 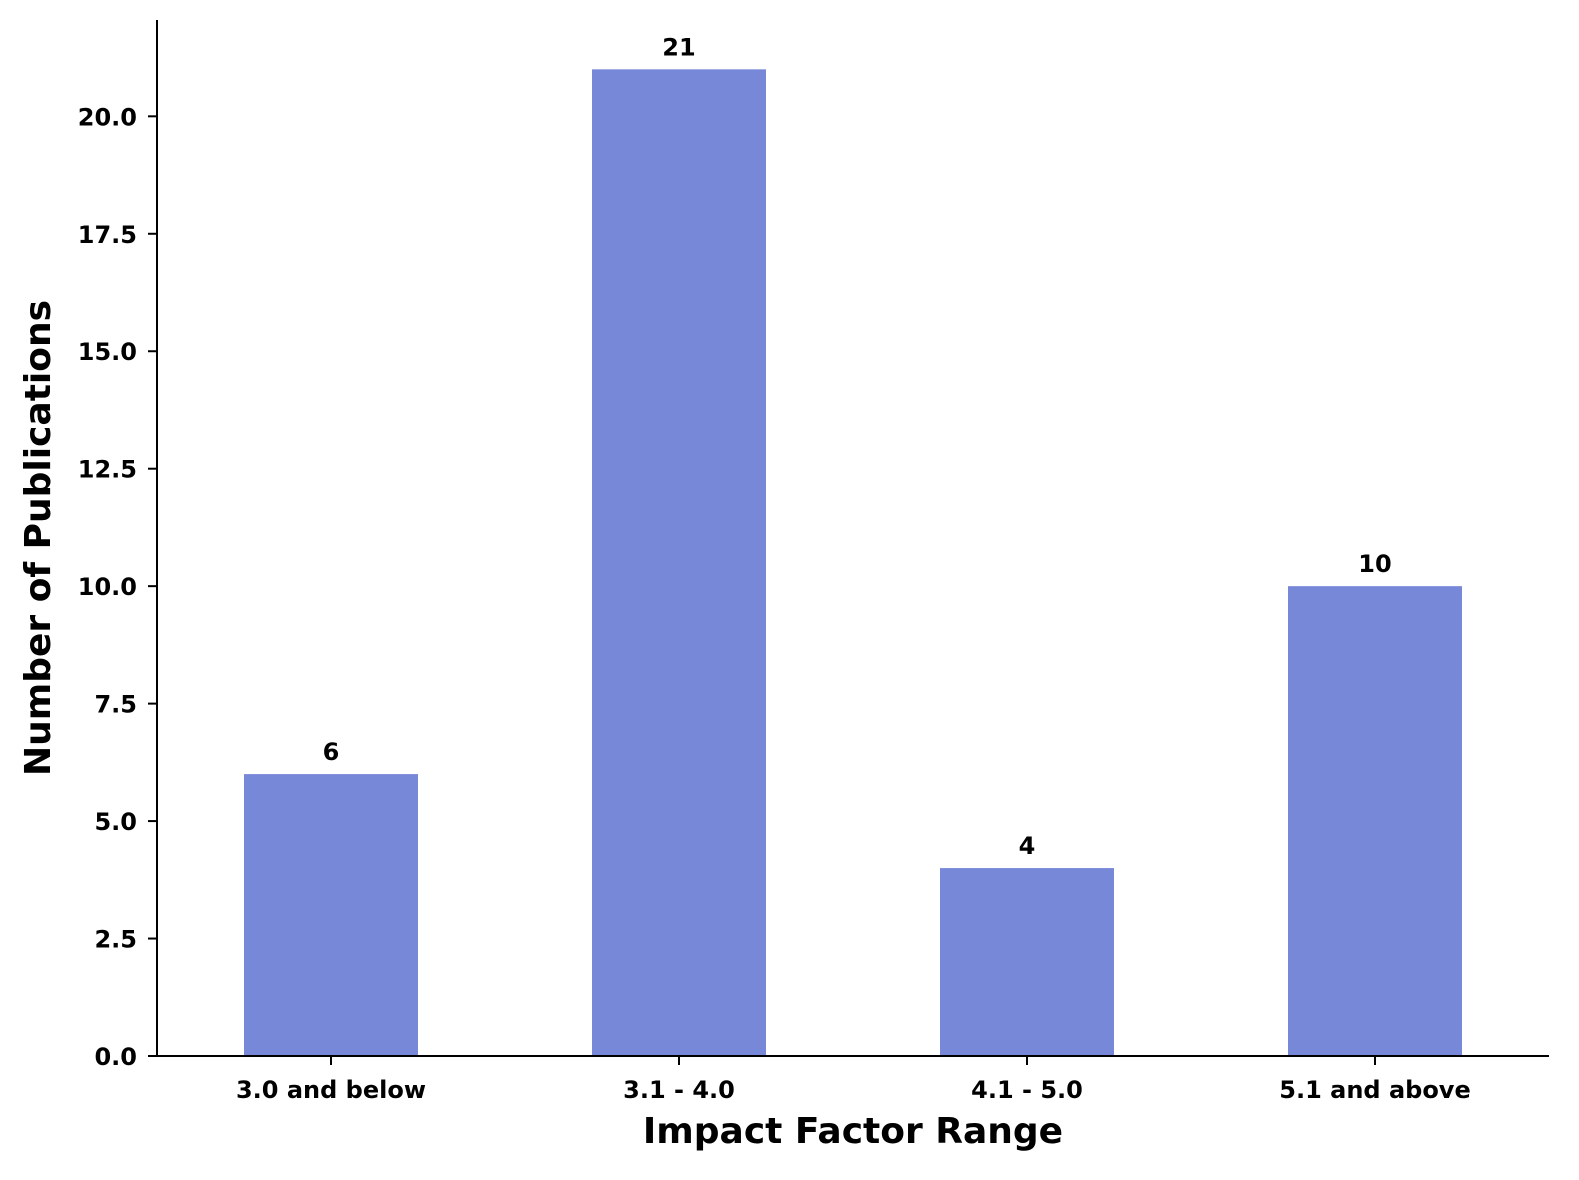 What do you see at coordinates (107, 117) in the screenshot?
I see `y-tick-label: 20.0` at bounding box center [107, 117].